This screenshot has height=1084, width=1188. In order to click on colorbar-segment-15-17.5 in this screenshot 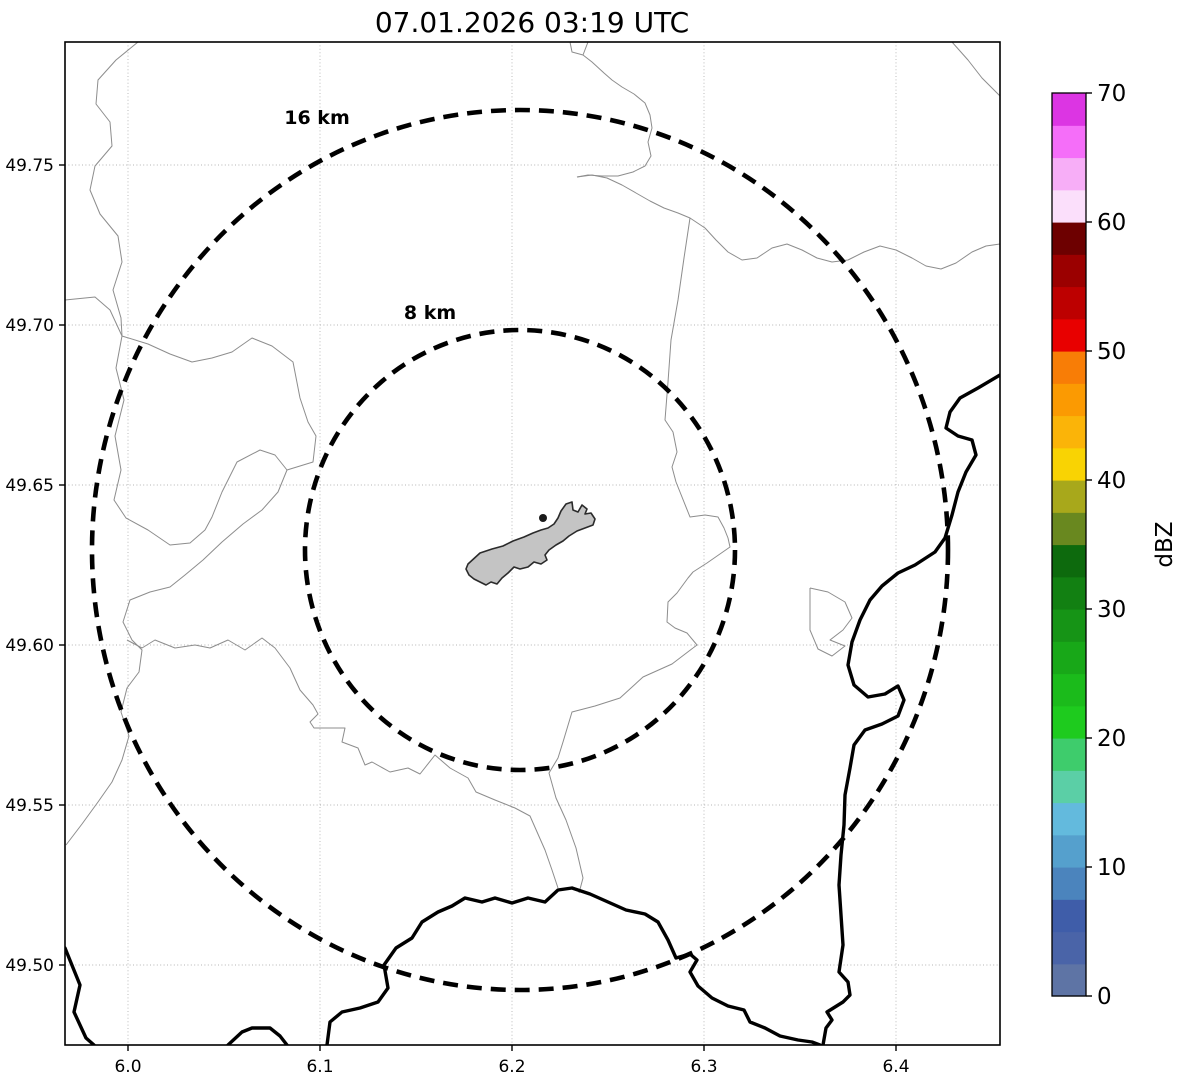, I will do `click(1069, 787)`.